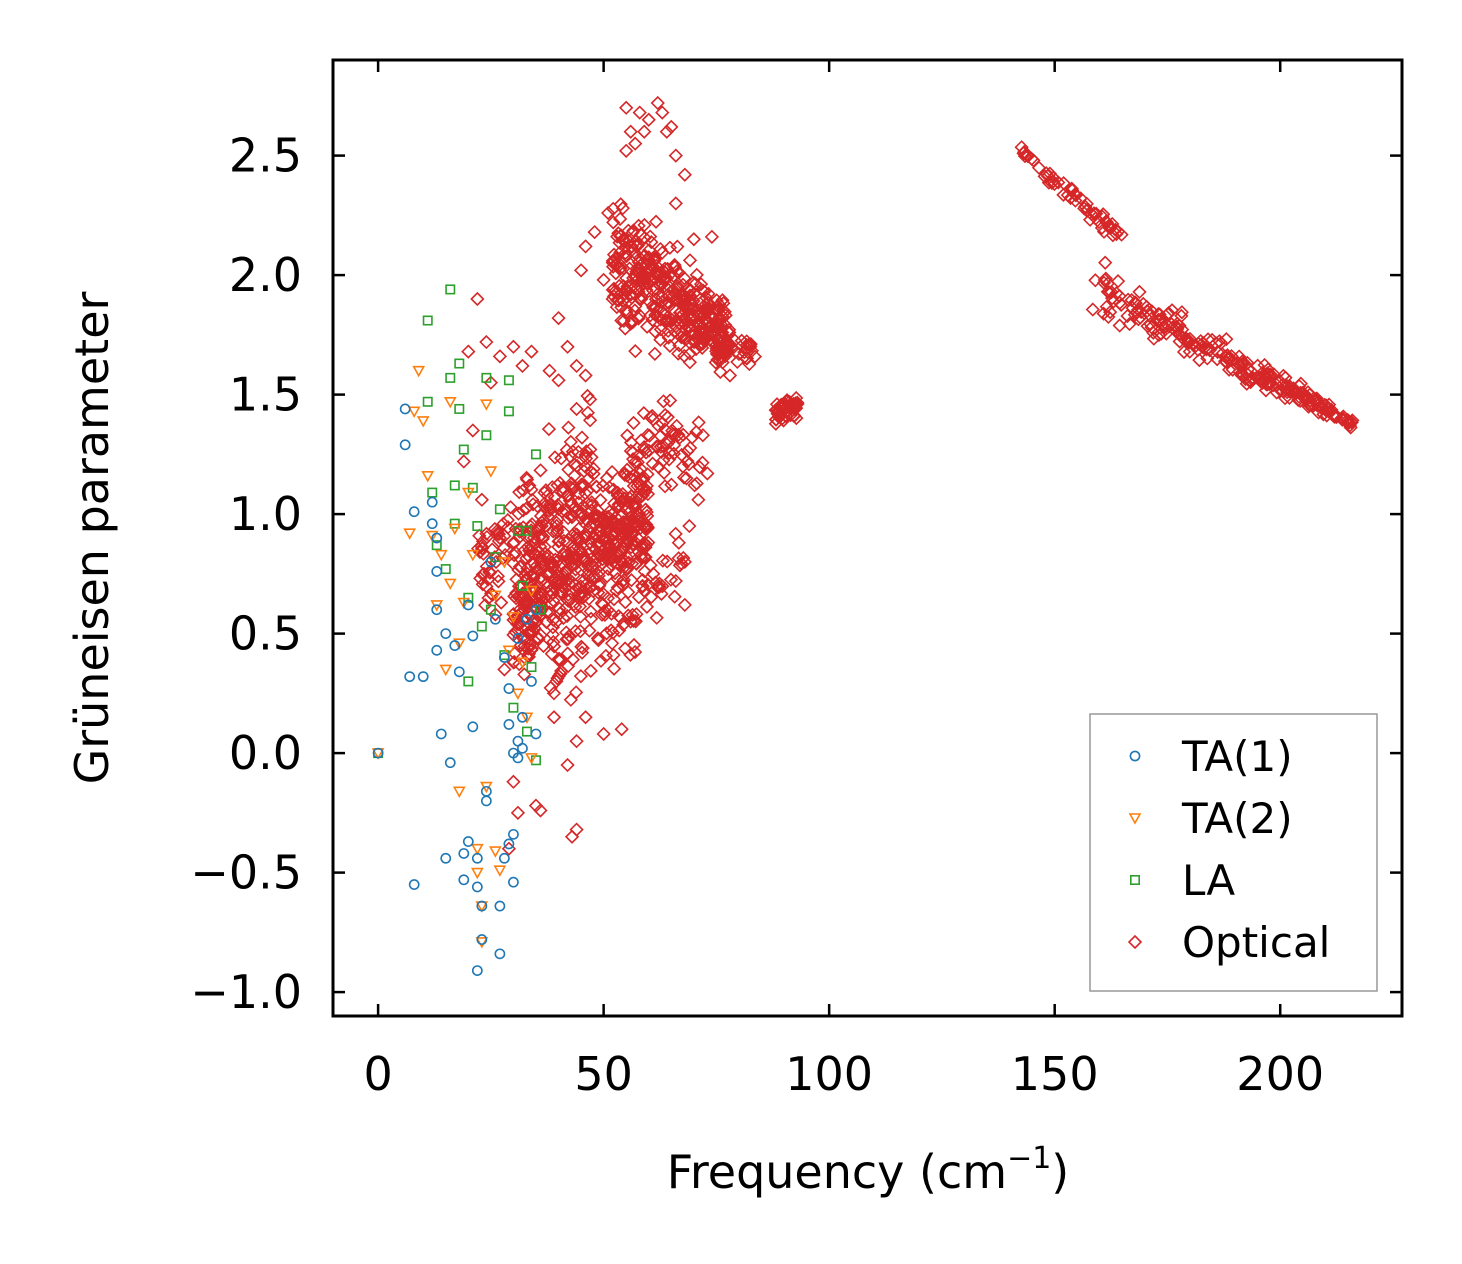 This screenshot has width=1462, height=1264. I want to click on legend-label: TA(1), so click(1237, 756).